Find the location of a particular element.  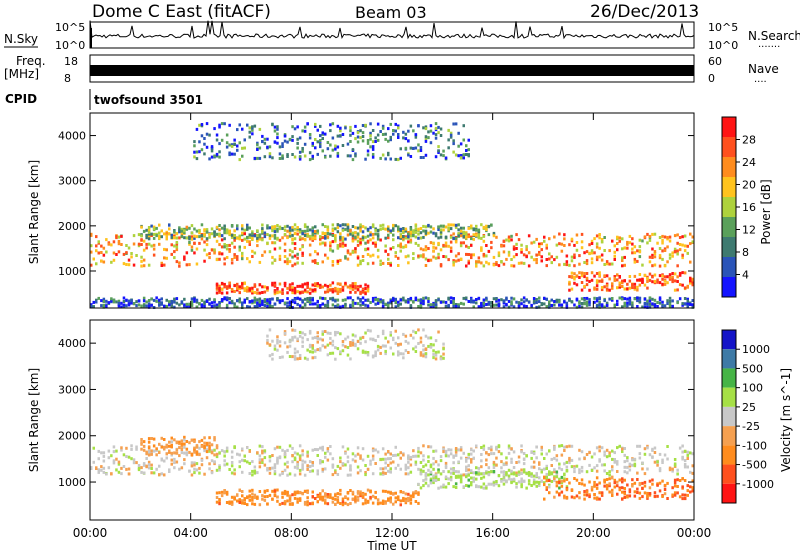

echo-band-late-low-echo is located at coordinates (631, 281).